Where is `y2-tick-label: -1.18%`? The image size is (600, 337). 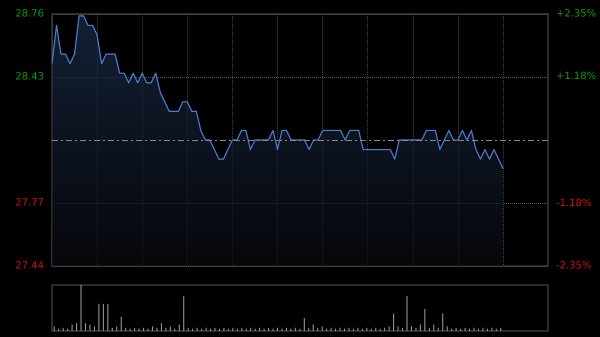
y2-tick-label: -1.18% is located at coordinates (574, 203).